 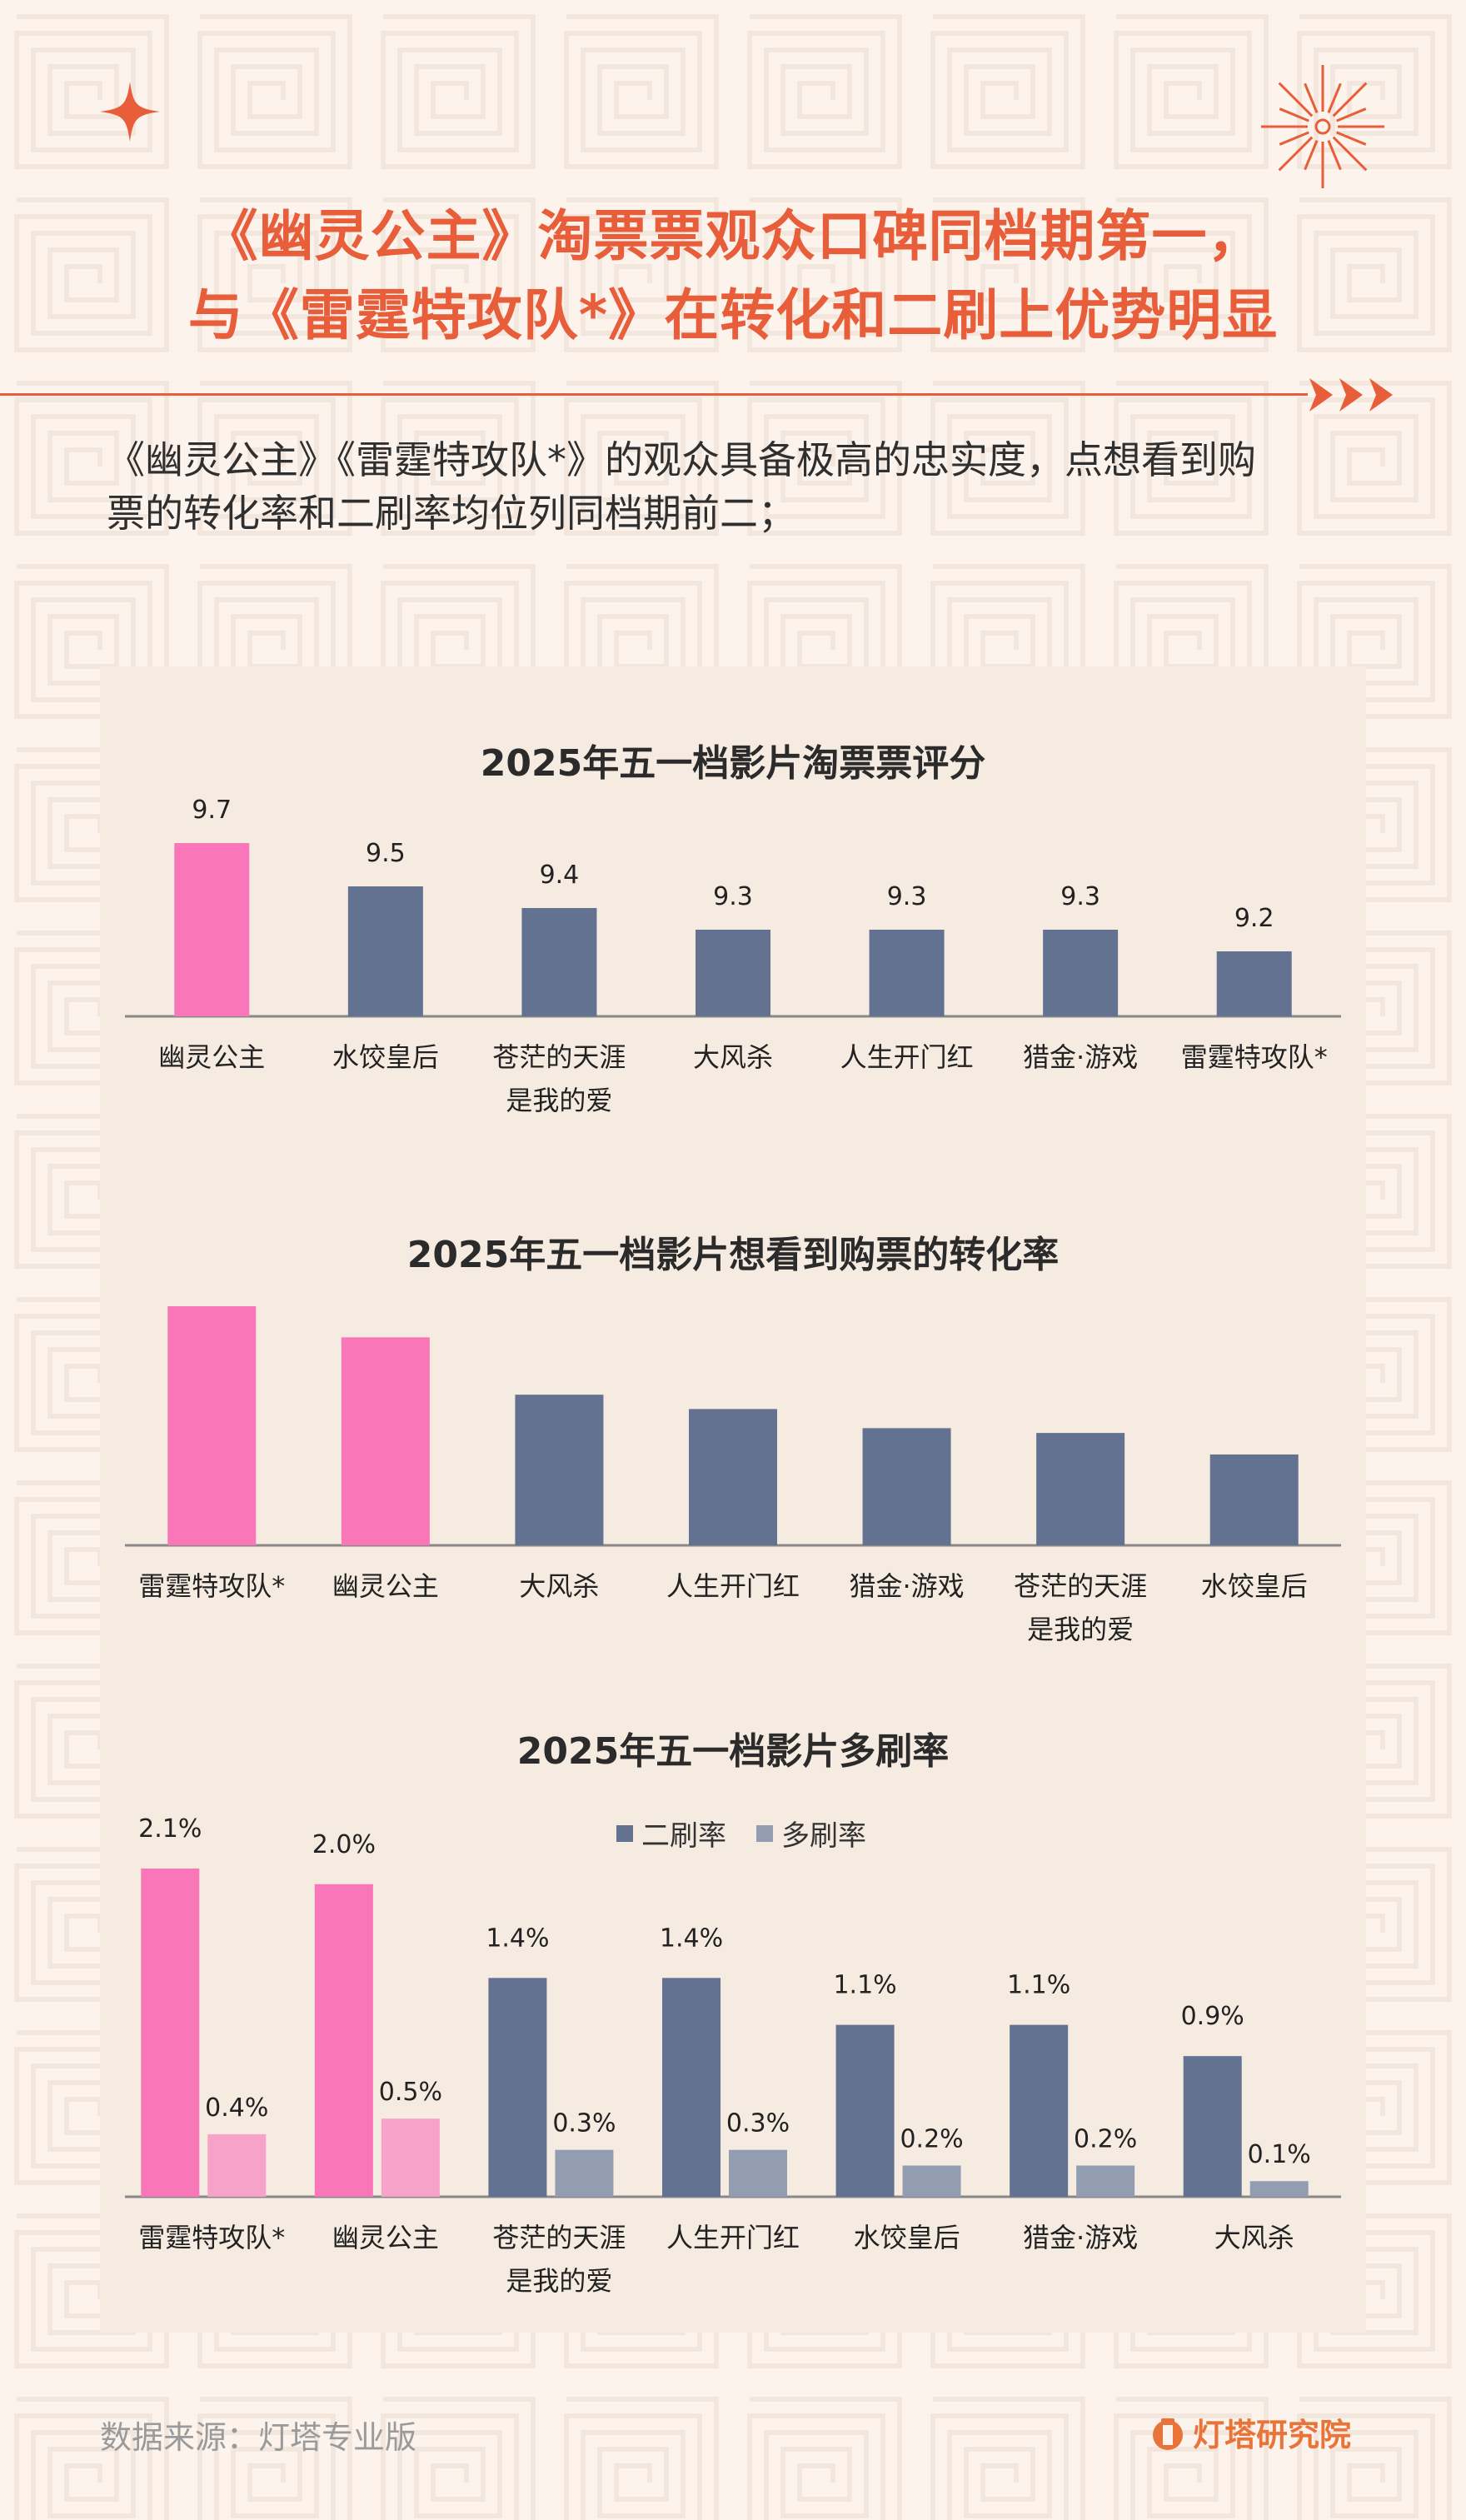 I want to click on chart-1-tick-label: 猎金·游戏, so click(x=1081, y=1057).